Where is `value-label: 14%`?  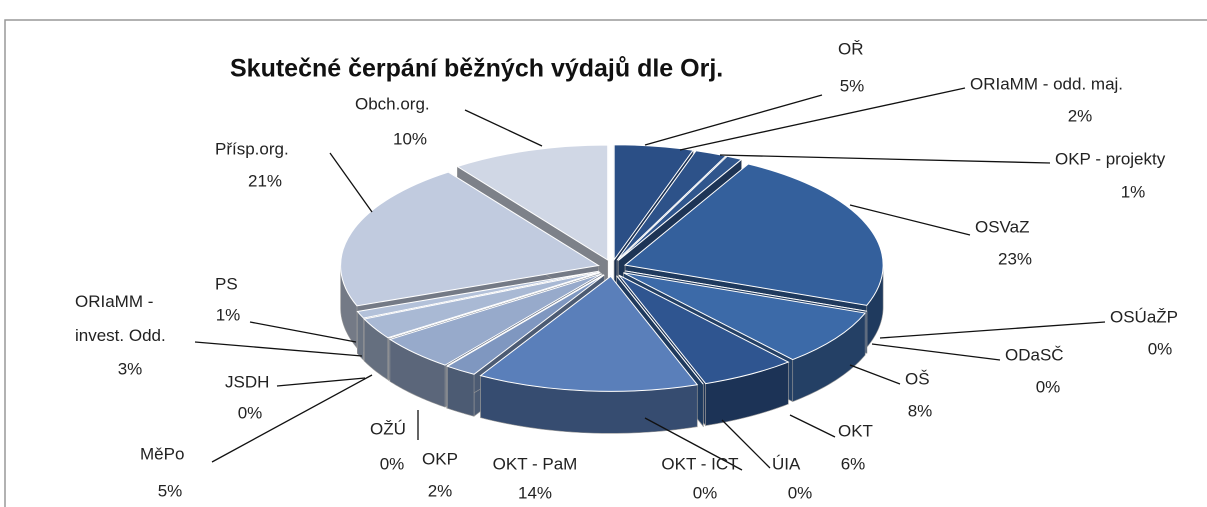 value-label: 14% is located at coordinates (535, 492).